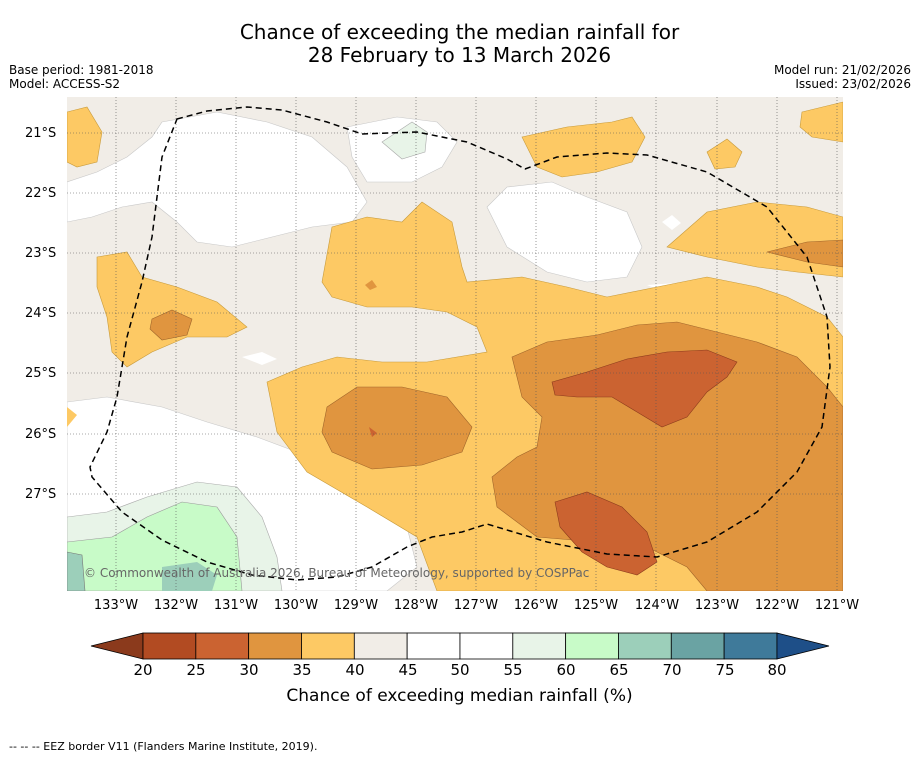 Image resolution: width=919 pixels, height=758 pixels. What do you see at coordinates (41, 373) in the screenshot?
I see `lat-label: 25°S` at bounding box center [41, 373].